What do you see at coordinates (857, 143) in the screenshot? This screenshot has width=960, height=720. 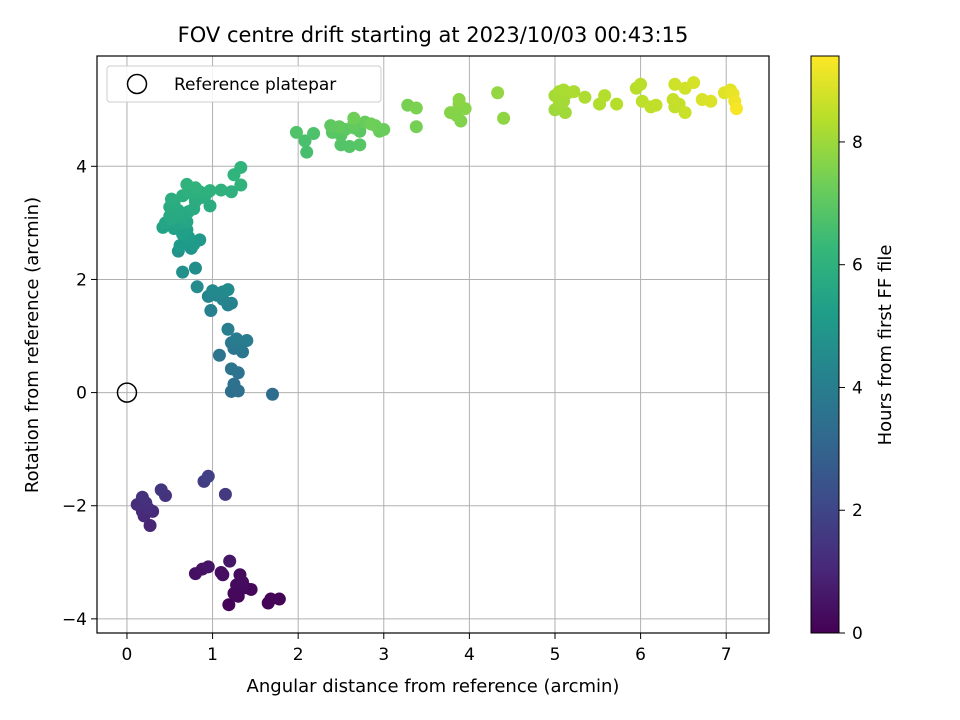 I see `colorbar-tick-label: 8` at bounding box center [857, 143].